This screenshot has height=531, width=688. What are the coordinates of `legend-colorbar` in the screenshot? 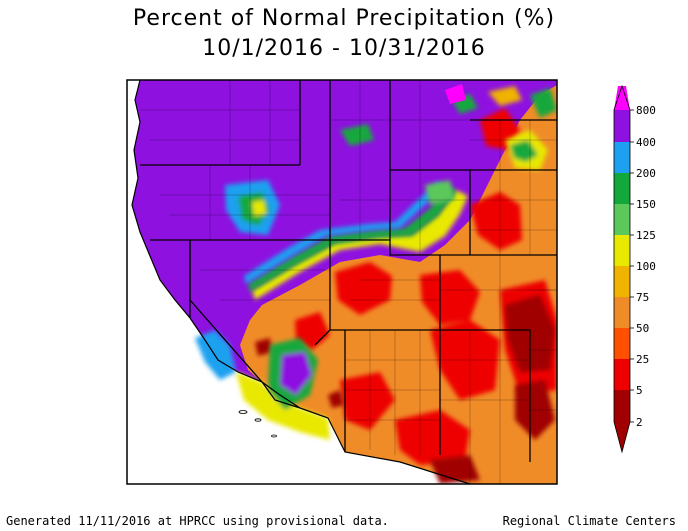 It's located at (622, 269).